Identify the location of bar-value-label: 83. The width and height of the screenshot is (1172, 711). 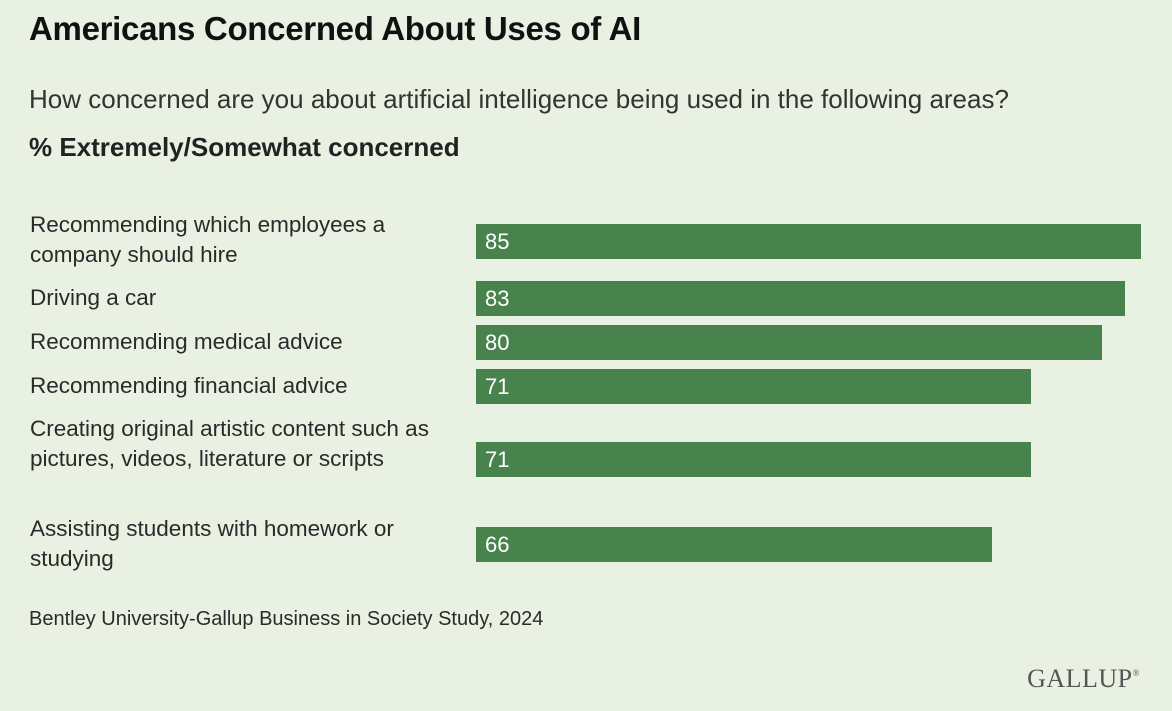
(497, 298).